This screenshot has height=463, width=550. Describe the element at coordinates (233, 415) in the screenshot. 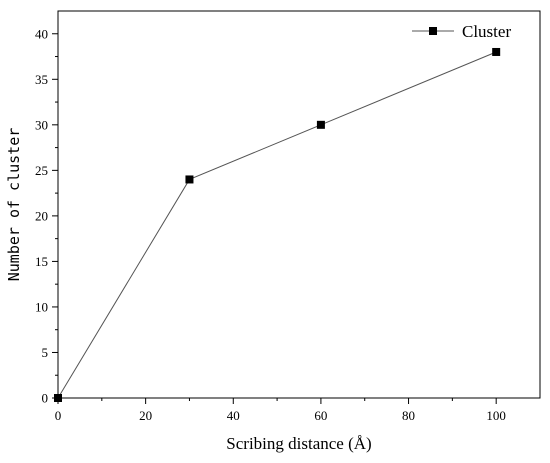

I see `x-tick-label: 40` at that location.